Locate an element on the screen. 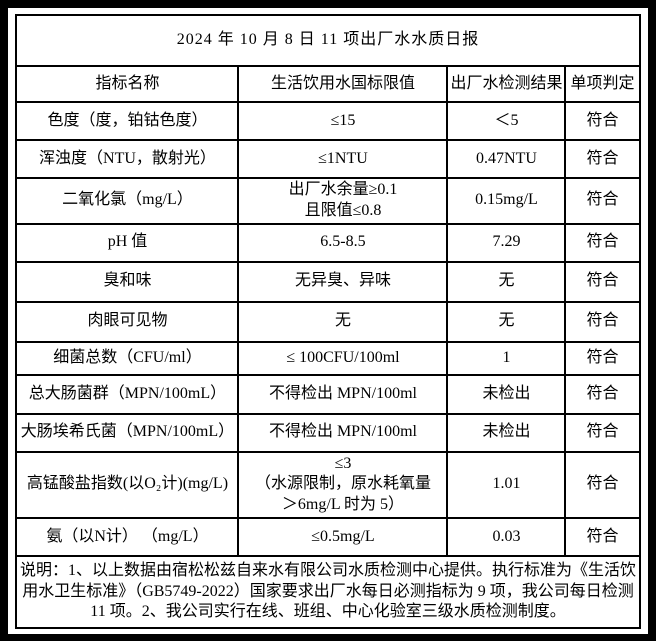 The image size is (656, 641). table-row: 细菌总数（CFU/ml） ≤ 100CFU/100ml 1 符合 is located at coordinates (328, 358).